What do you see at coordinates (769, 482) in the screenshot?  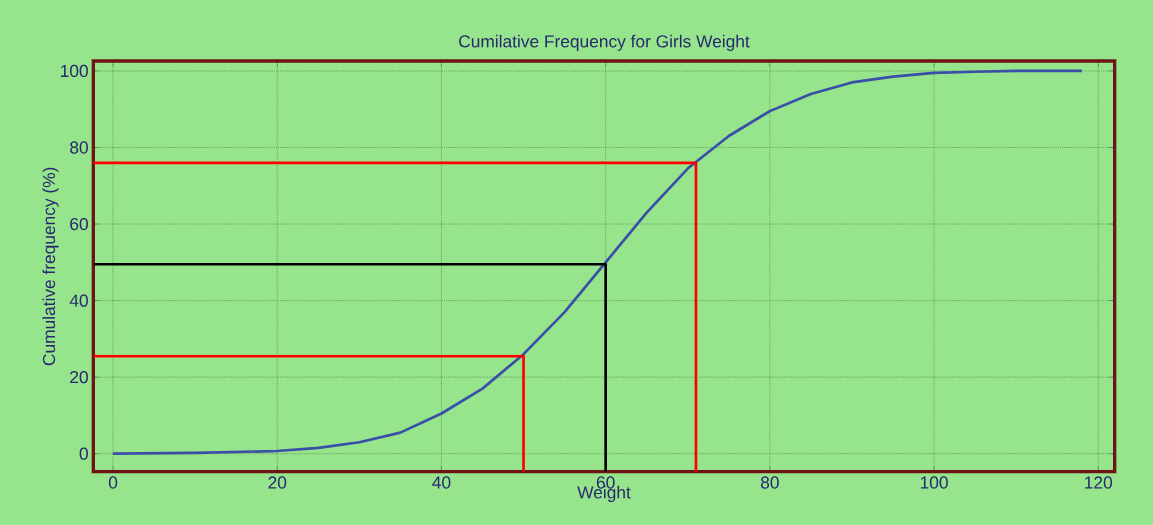 I see `x-tick-label: 80` at bounding box center [769, 482].